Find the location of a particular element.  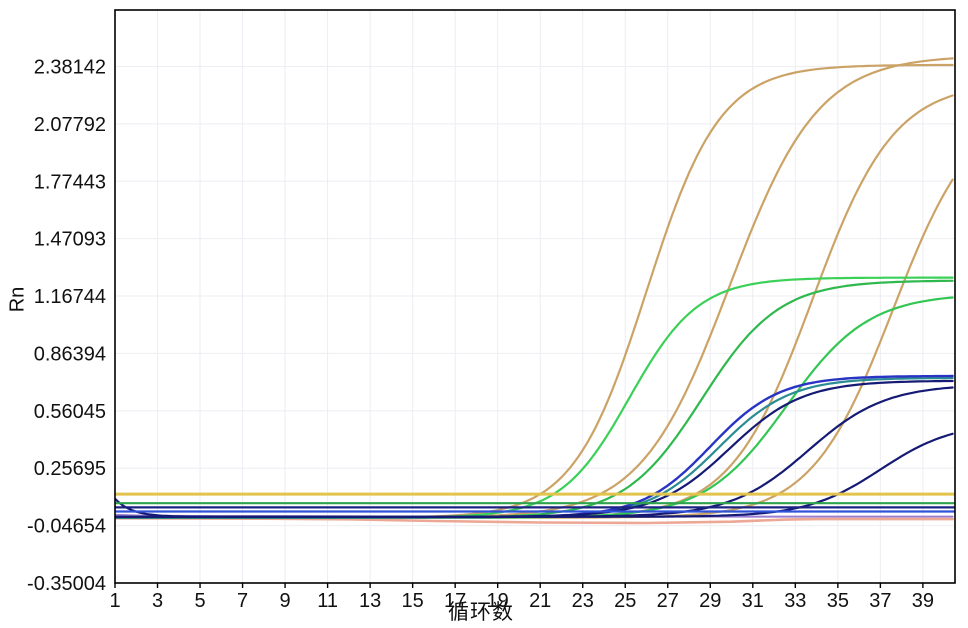

x-tick-label: 17 is located at coordinates (455, 601).